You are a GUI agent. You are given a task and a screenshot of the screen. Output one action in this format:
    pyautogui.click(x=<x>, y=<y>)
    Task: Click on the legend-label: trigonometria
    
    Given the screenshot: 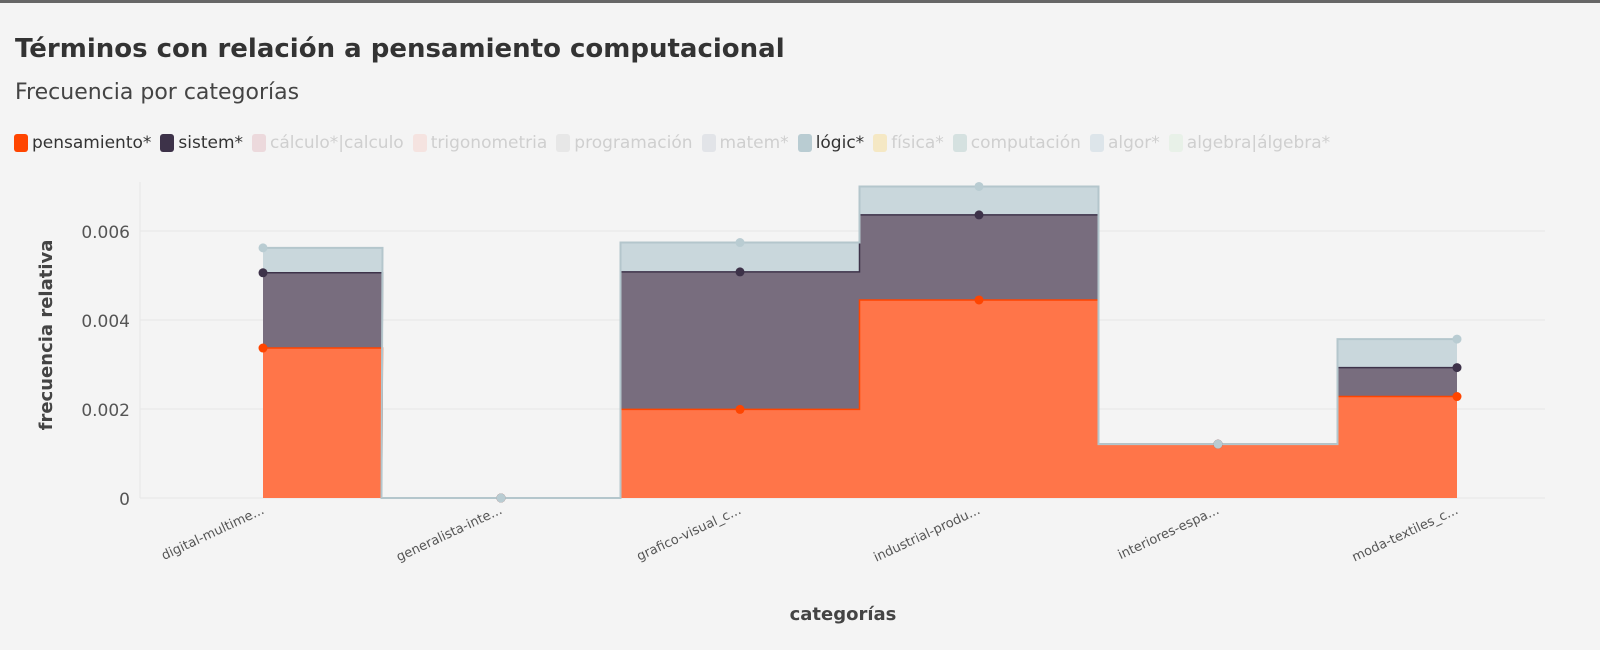 What is the action you would take?
    pyautogui.click(x=489, y=143)
    